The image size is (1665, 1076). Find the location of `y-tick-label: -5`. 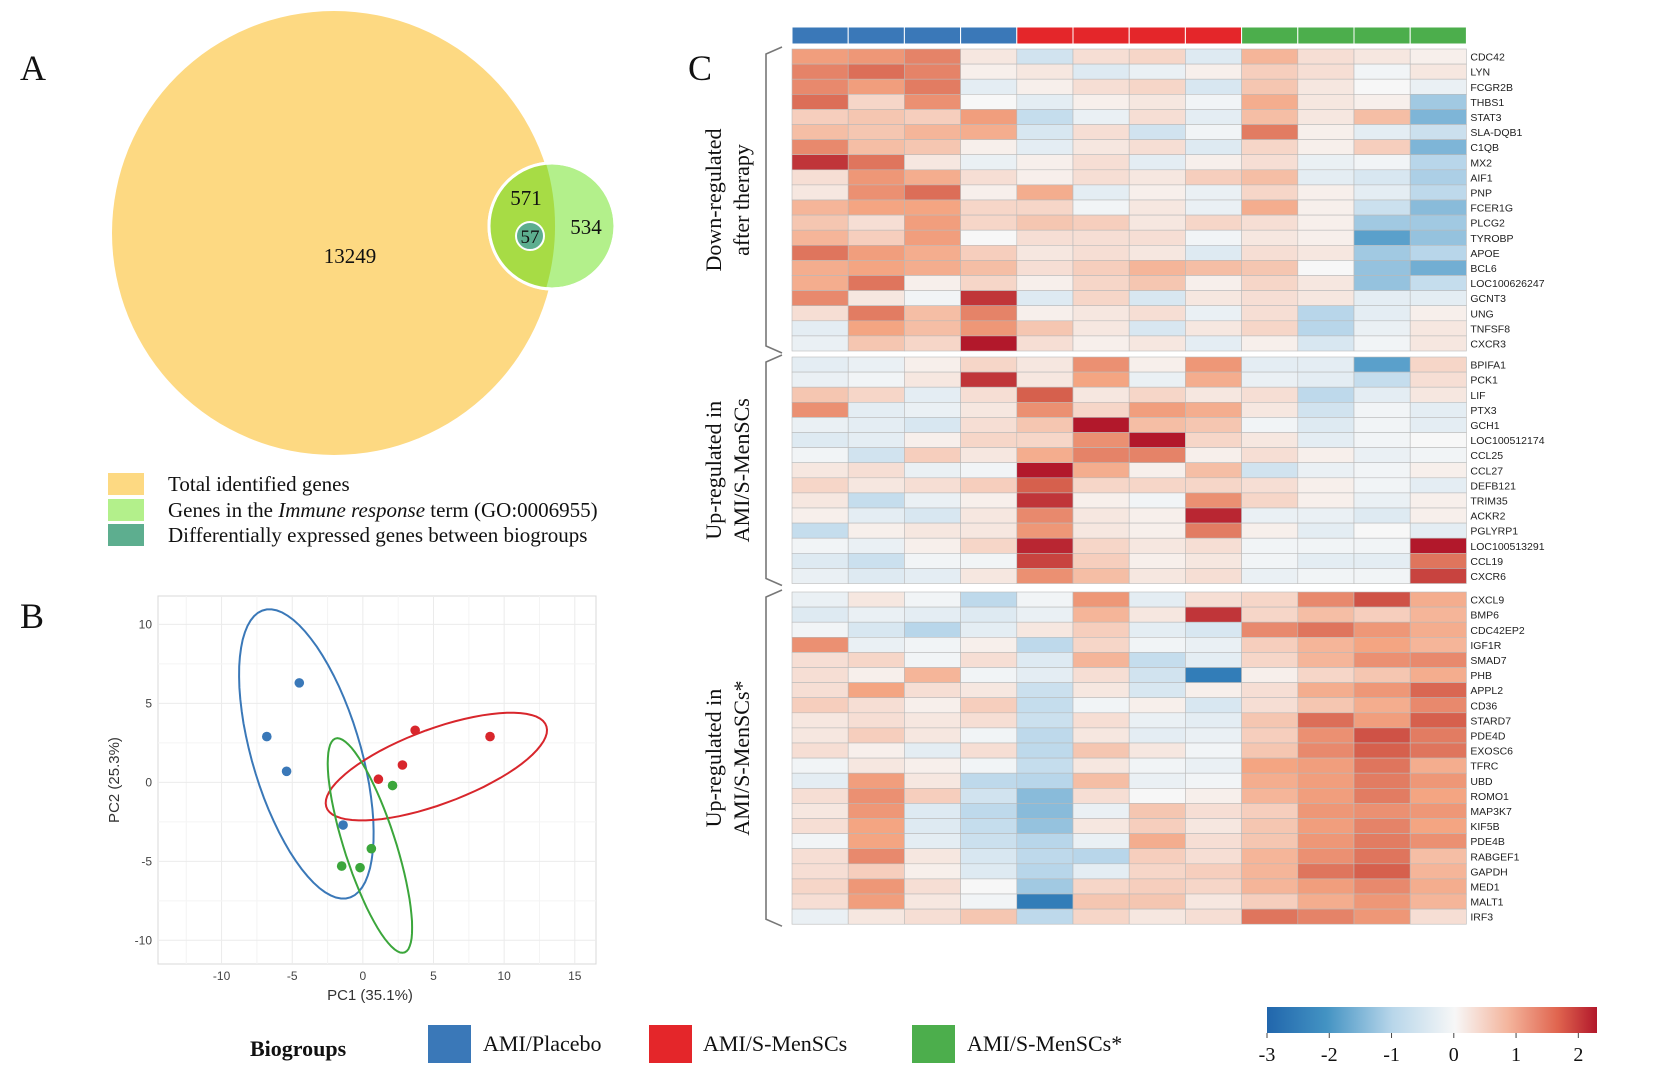

y-tick-label: -5 is located at coordinates (146, 861).